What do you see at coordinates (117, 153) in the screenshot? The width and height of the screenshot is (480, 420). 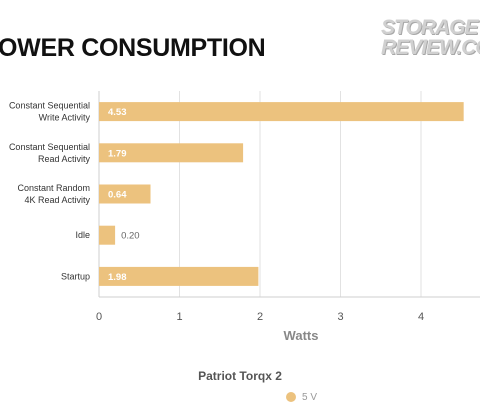 I see `data-label-1: 1.79` at bounding box center [117, 153].